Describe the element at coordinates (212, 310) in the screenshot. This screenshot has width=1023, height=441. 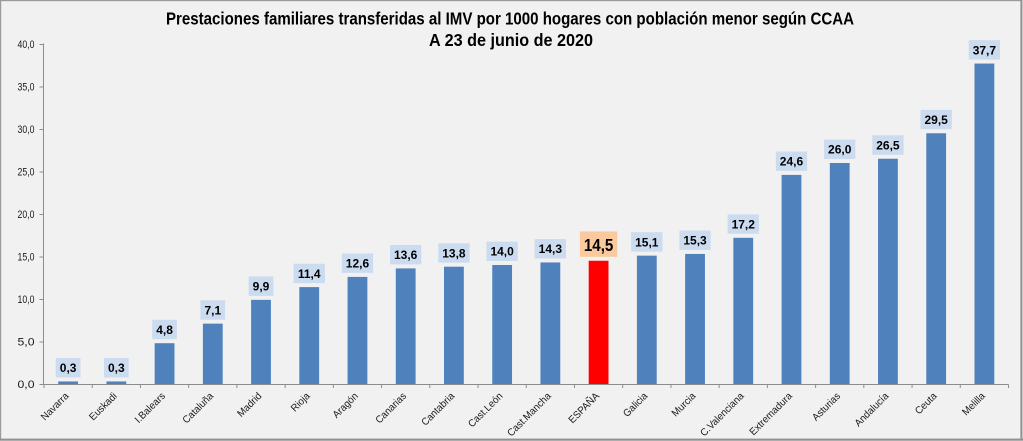
I see `svg-text: 7,1` at that location.